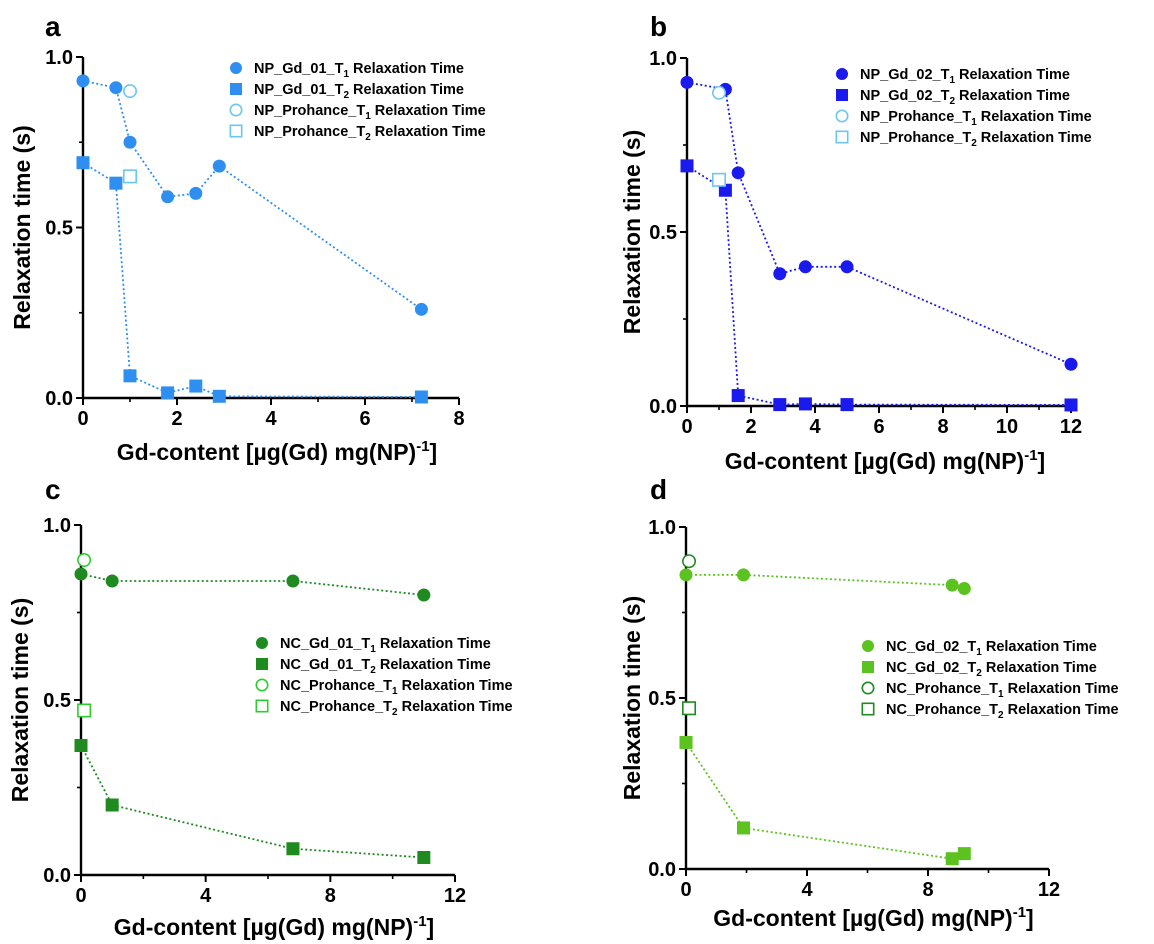 This screenshot has width=1154, height=944. Describe the element at coordinates (53, 26) in the screenshot. I see `panel-letter: a` at that location.